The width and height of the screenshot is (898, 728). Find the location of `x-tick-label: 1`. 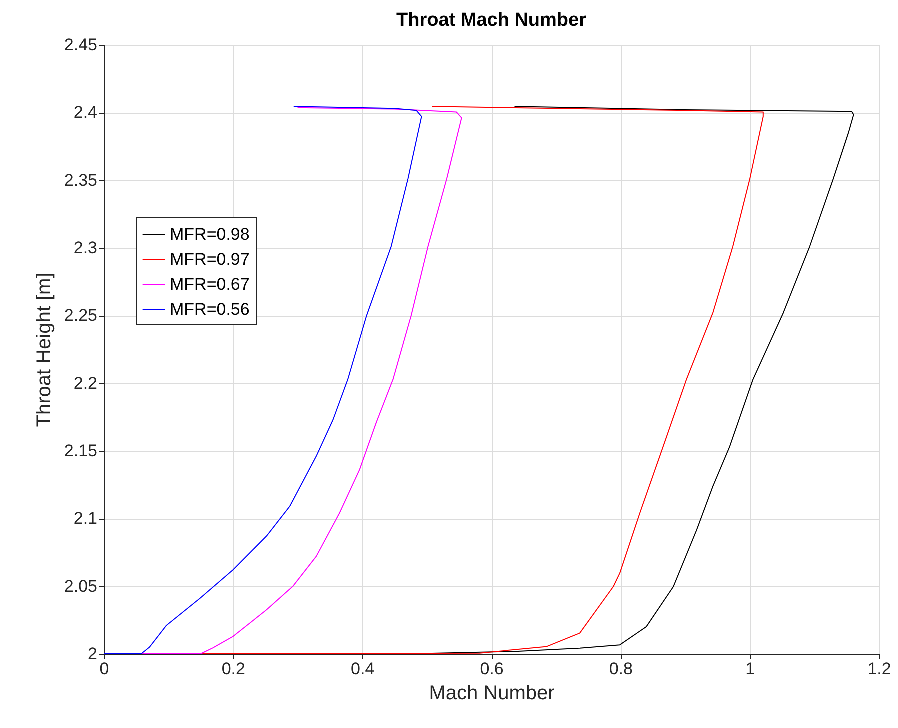

x-tick-label: 1 is located at coordinates (751, 669).